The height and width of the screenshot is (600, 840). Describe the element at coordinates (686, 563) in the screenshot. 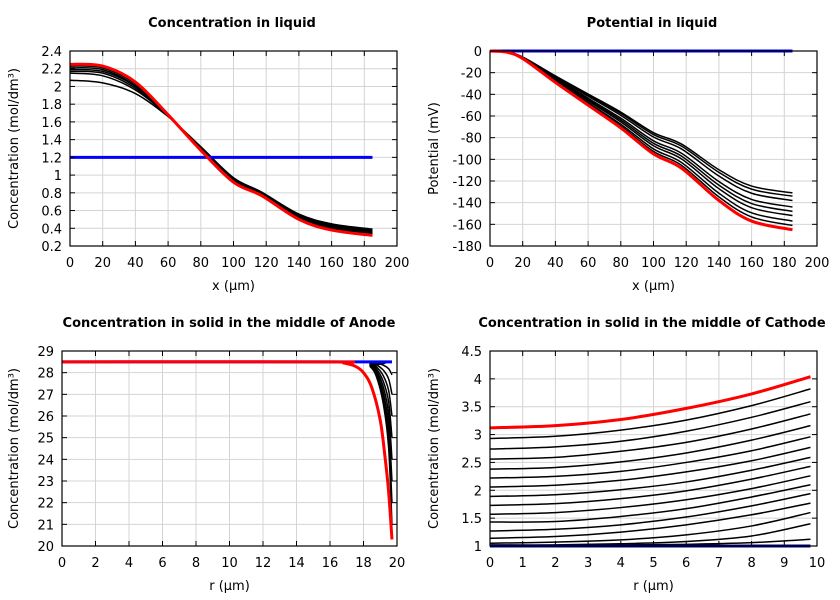

I see `x-tick-label: 6` at that location.